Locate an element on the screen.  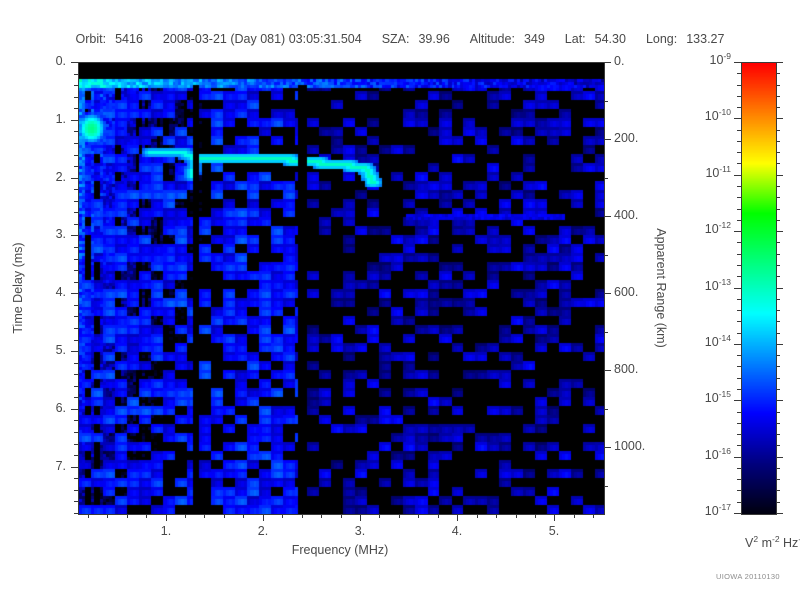
header-field-label: Lat: is located at coordinates (575, 39).